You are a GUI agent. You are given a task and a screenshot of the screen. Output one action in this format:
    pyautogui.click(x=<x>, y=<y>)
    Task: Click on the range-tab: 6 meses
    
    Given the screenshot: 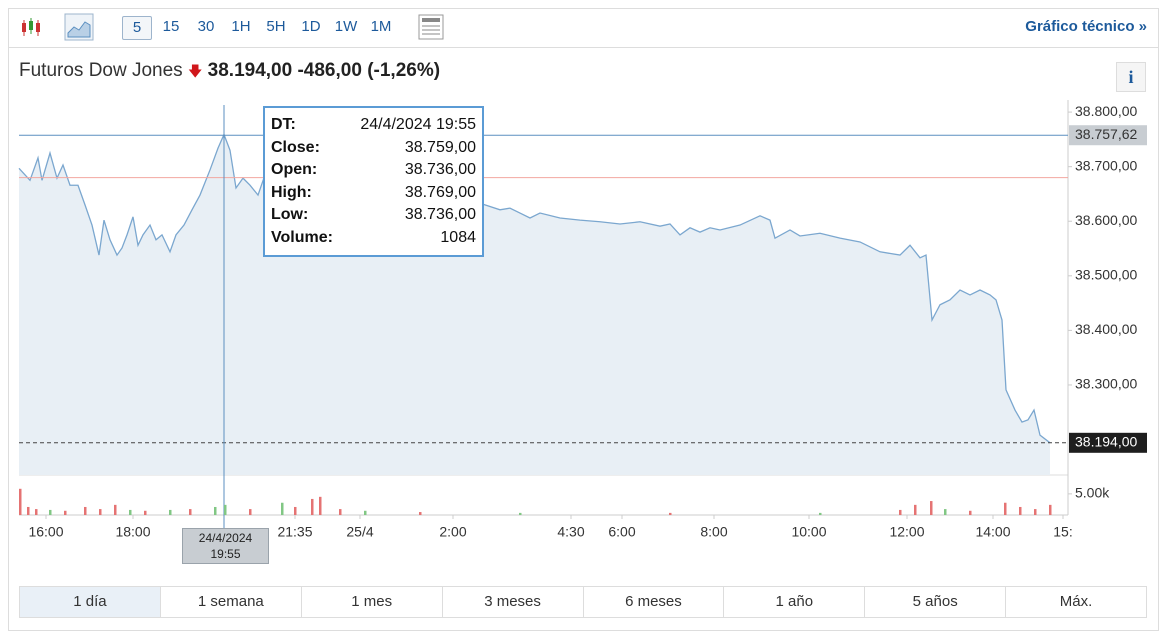 What is the action you would take?
    pyautogui.click(x=653, y=602)
    